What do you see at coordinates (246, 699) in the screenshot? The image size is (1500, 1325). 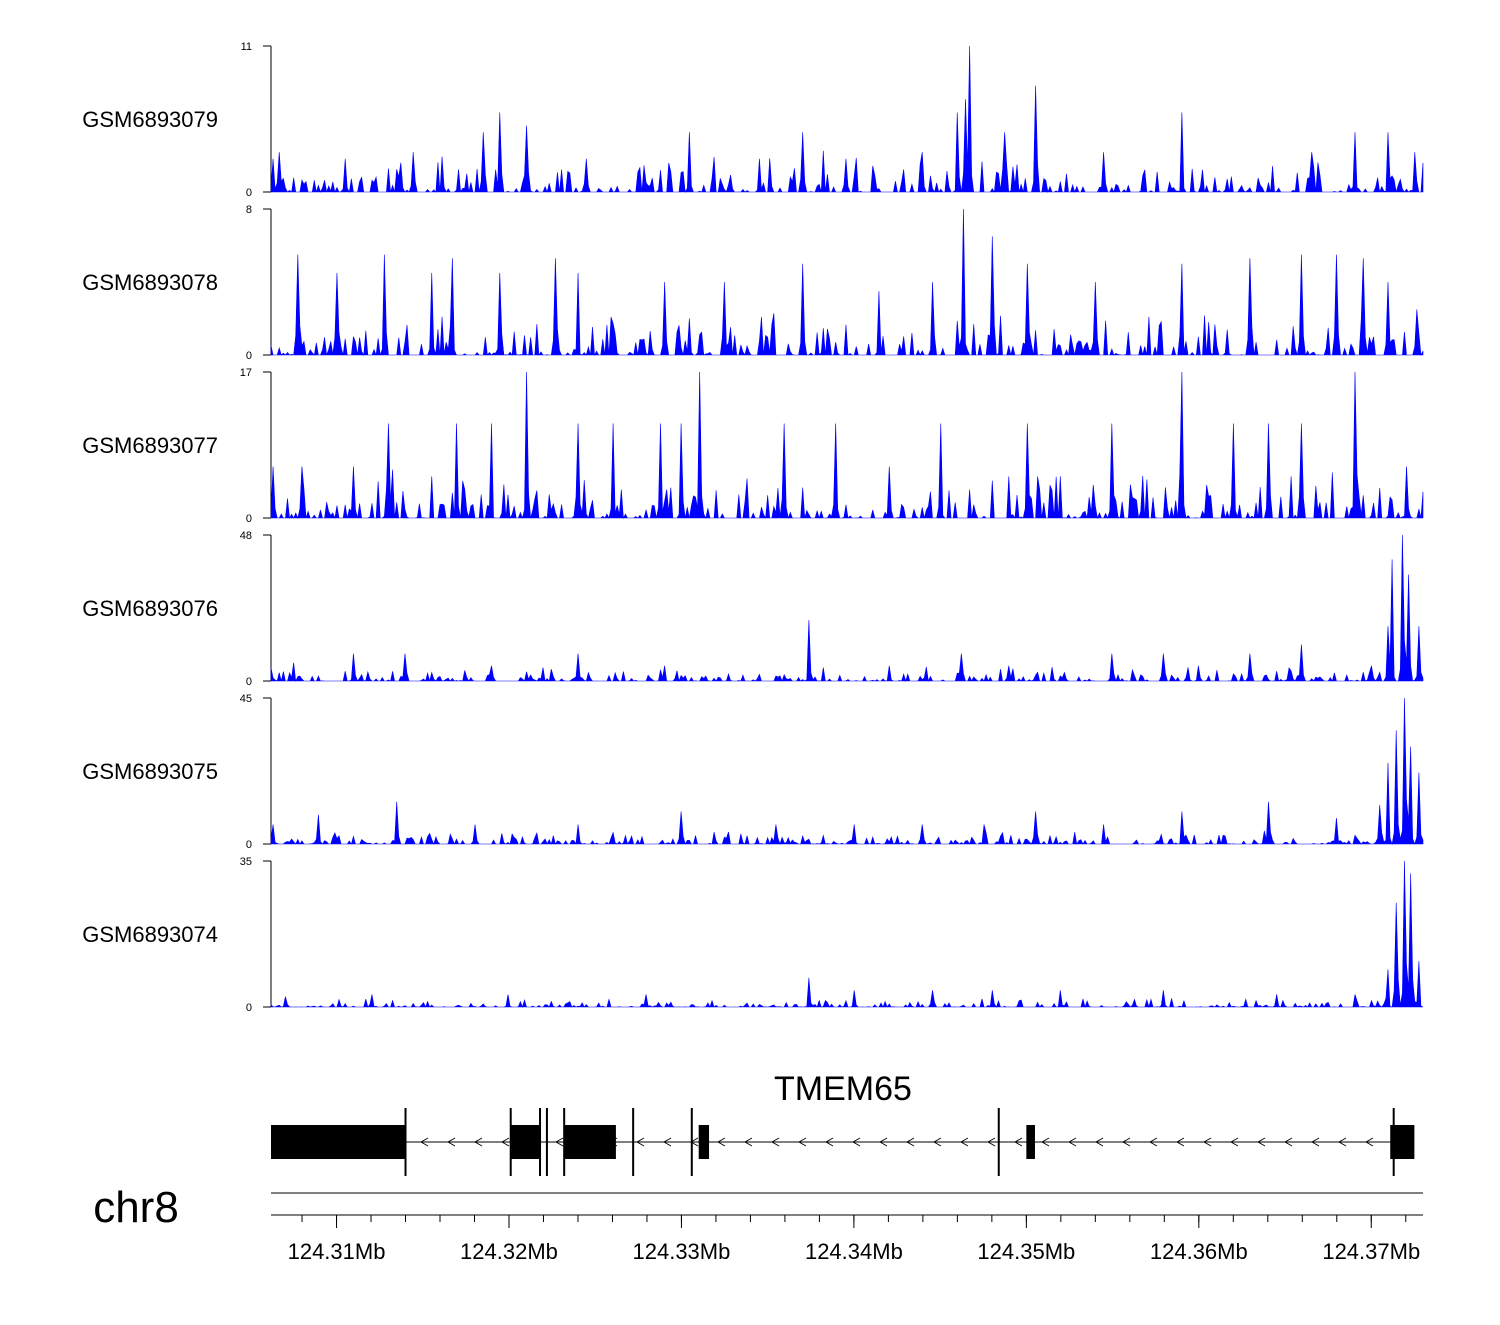 I see `y-max-label: 45` at bounding box center [246, 699].